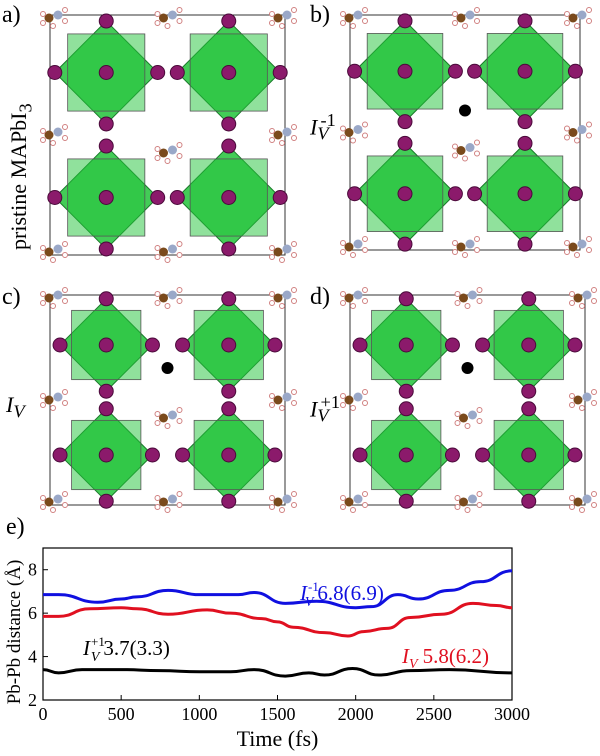 Image resolution: width=600 pixels, height=756 pixels. What do you see at coordinates (313, 586) in the screenshot?
I see `annotation-sup: -1` at bounding box center [313, 586].